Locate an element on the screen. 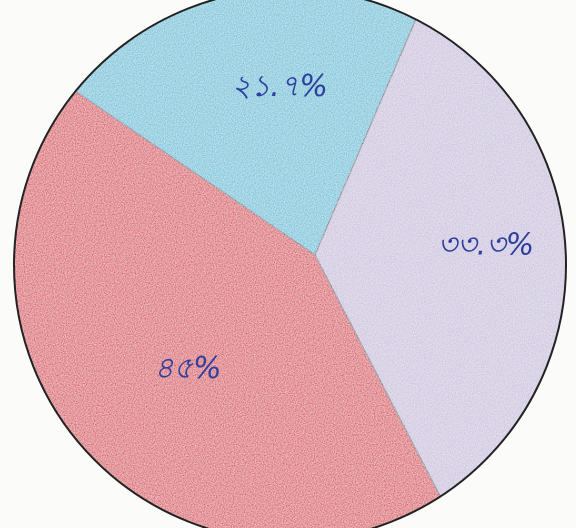 The image size is (576, 528). slice-label: ৪৫% is located at coordinates (187, 368).